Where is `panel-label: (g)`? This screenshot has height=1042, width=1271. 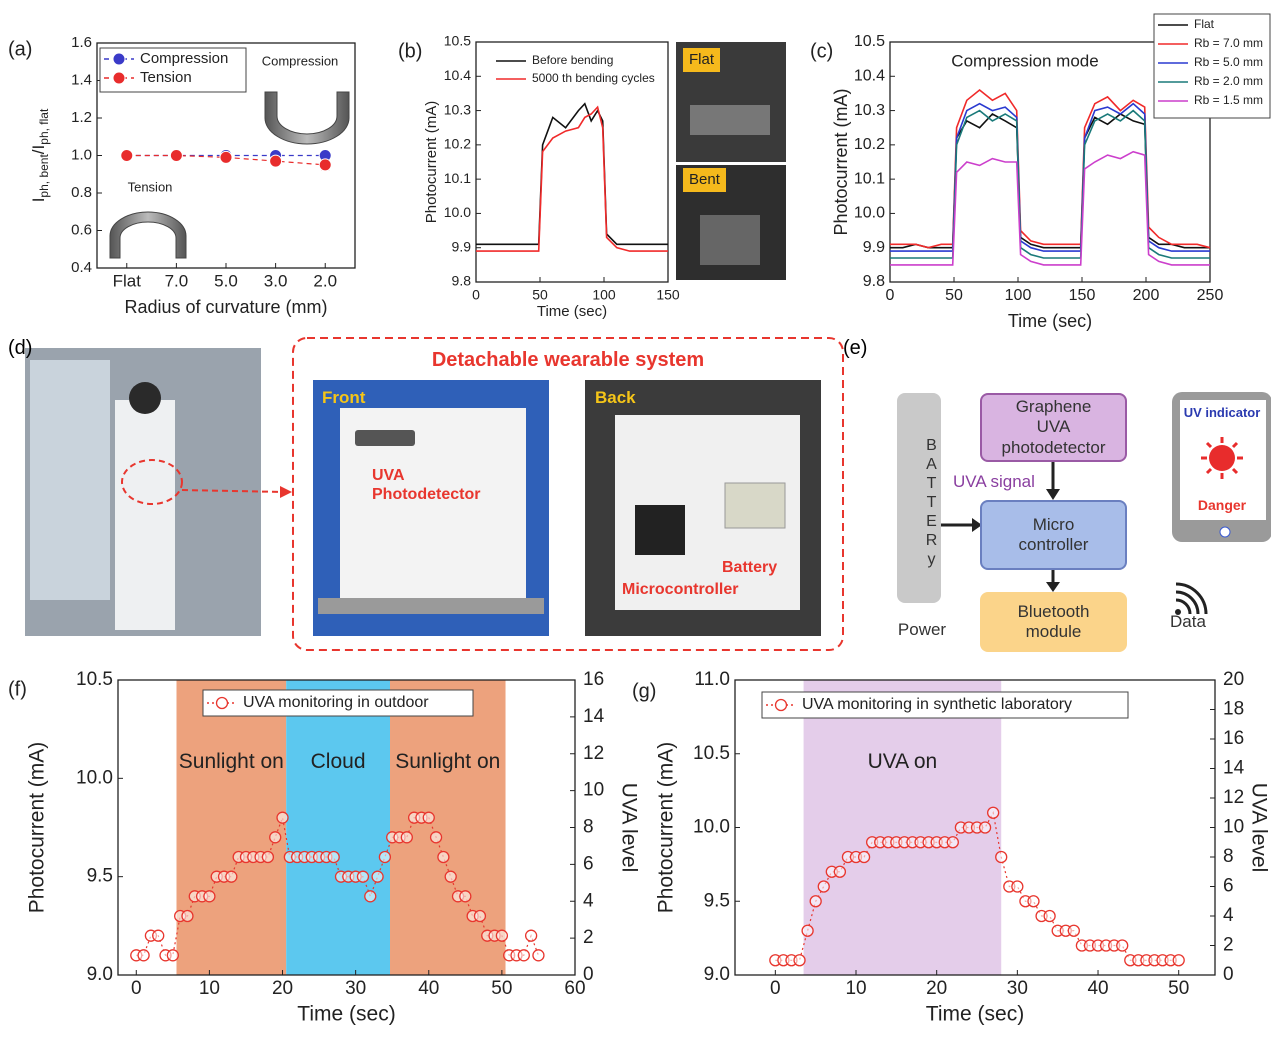
panel-label: (g) is located at coordinates (644, 691).